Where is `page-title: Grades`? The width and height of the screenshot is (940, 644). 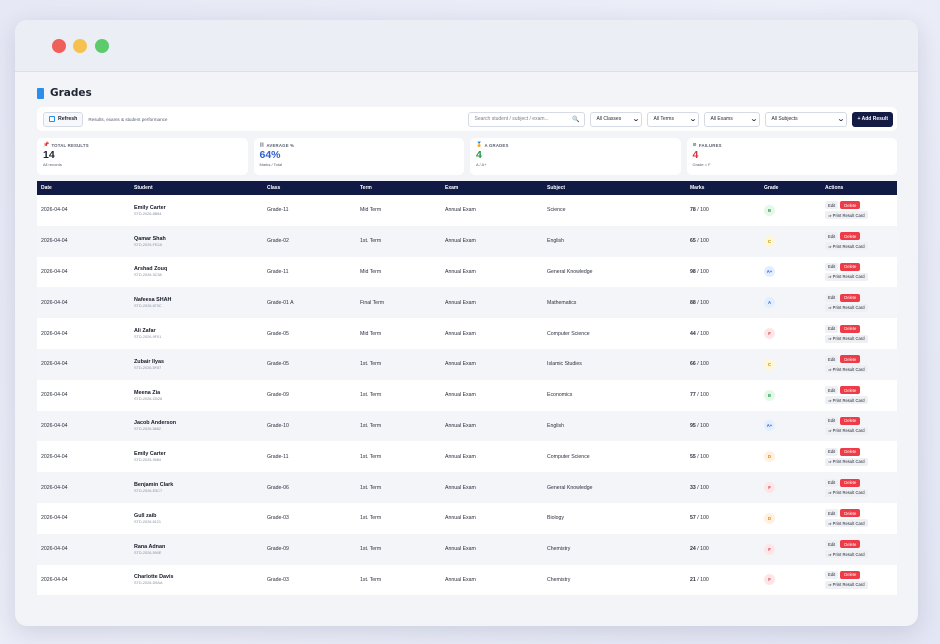
page-title: Grades is located at coordinates (467, 93).